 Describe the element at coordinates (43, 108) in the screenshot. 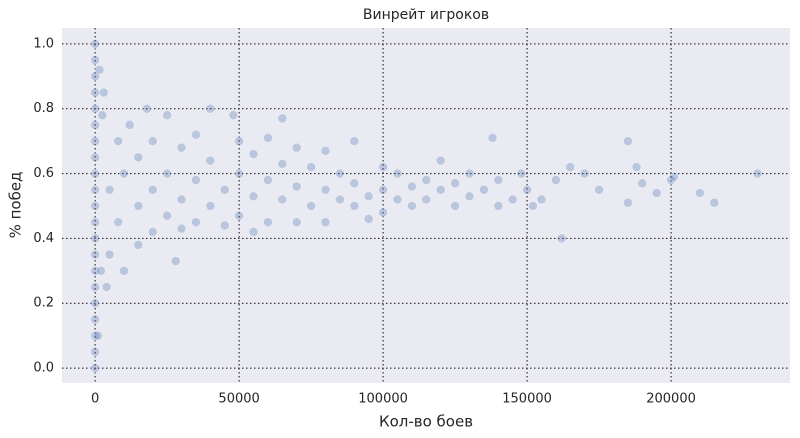

I see `y-tick-label: 0.8` at that location.